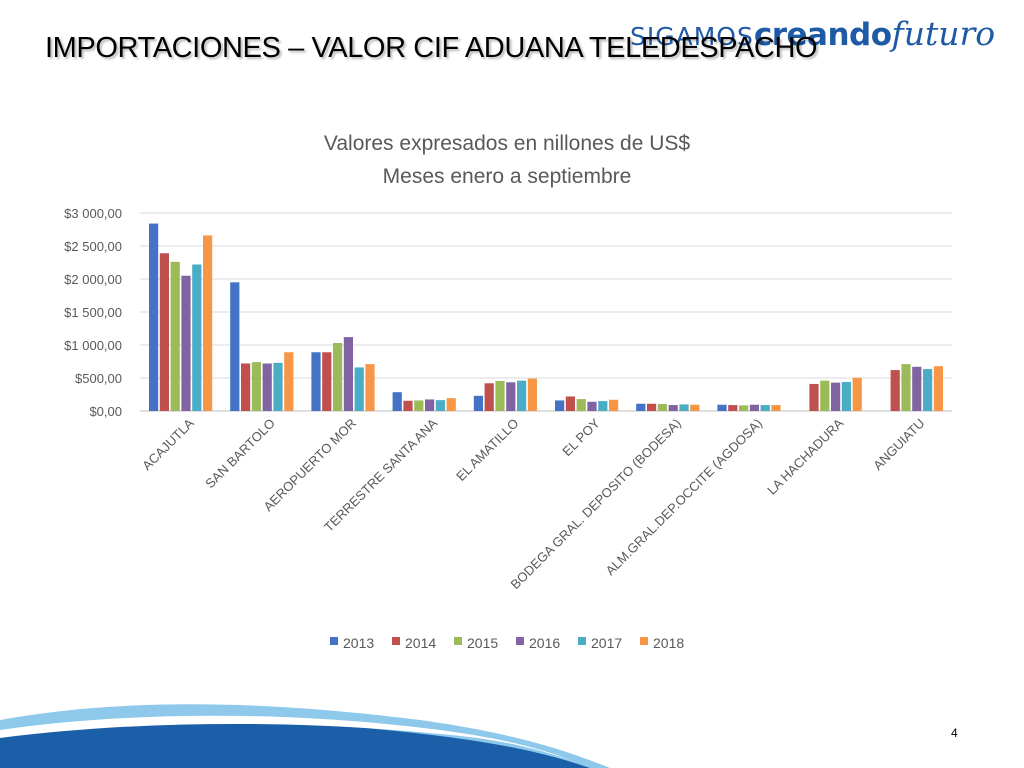 The height and width of the screenshot is (768, 1024). What do you see at coordinates (581, 437) in the screenshot?
I see `x-category-label: EL POY` at bounding box center [581, 437].